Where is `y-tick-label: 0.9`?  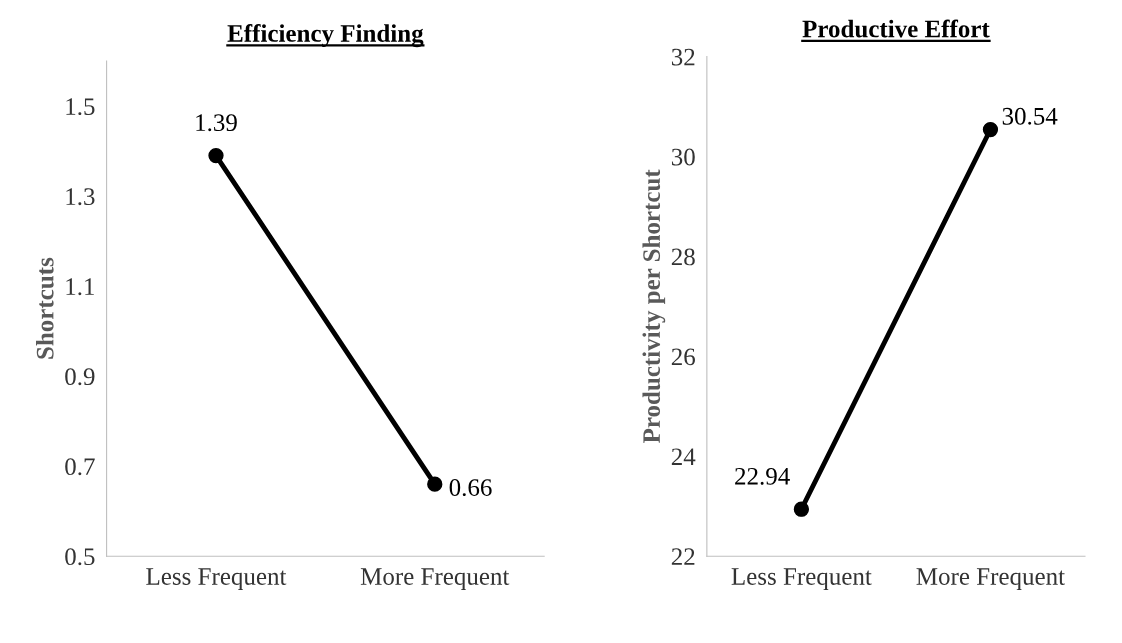 y-tick-label: 0.9 is located at coordinates (80, 377).